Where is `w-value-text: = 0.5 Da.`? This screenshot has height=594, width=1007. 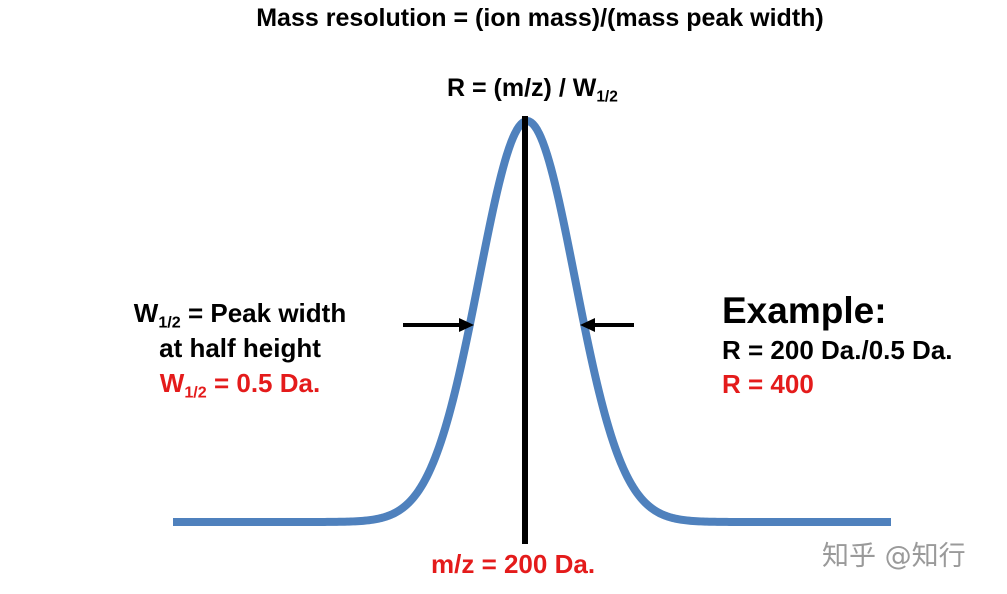
w-value-text: = 0.5 Da. is located at coordinates (263, 383).